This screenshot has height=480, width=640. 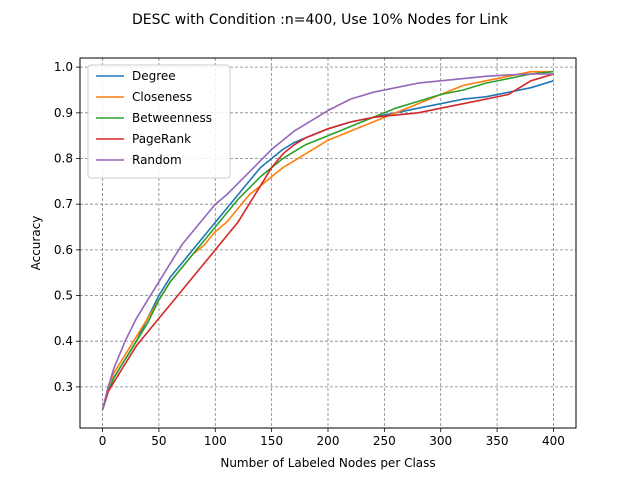 I want to click on x-tick-label: 100, so click(x=215, y=441).